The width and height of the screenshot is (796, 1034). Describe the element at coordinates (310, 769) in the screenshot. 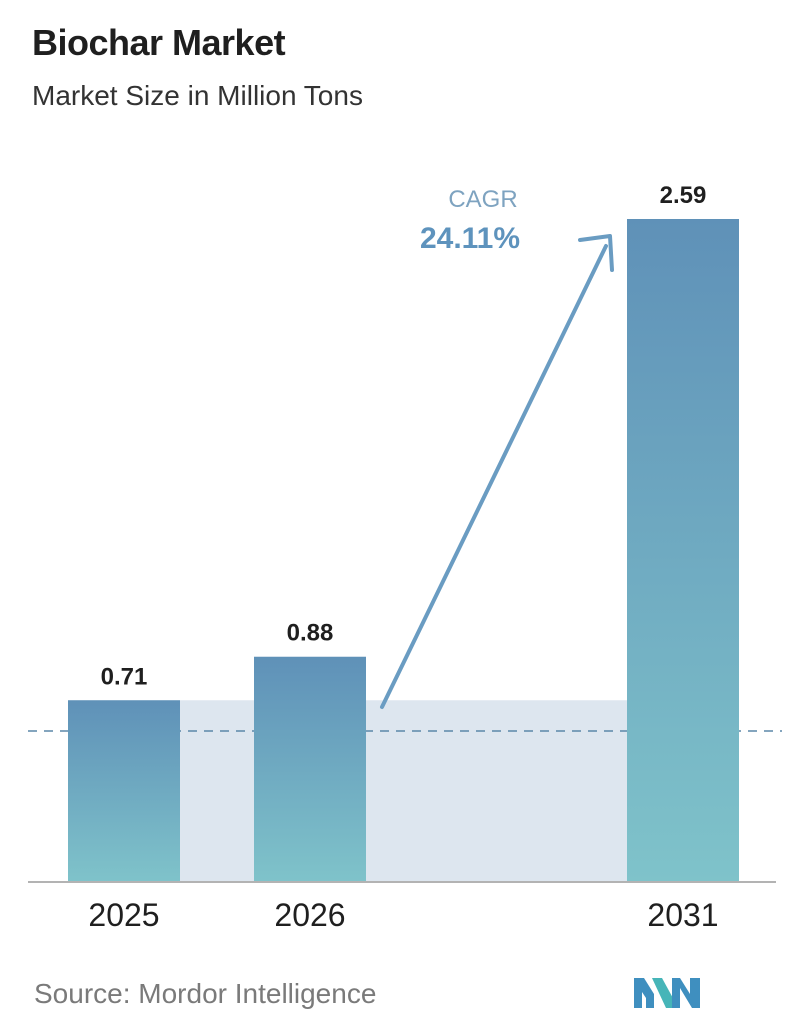

I see `bar-2026` at that location.